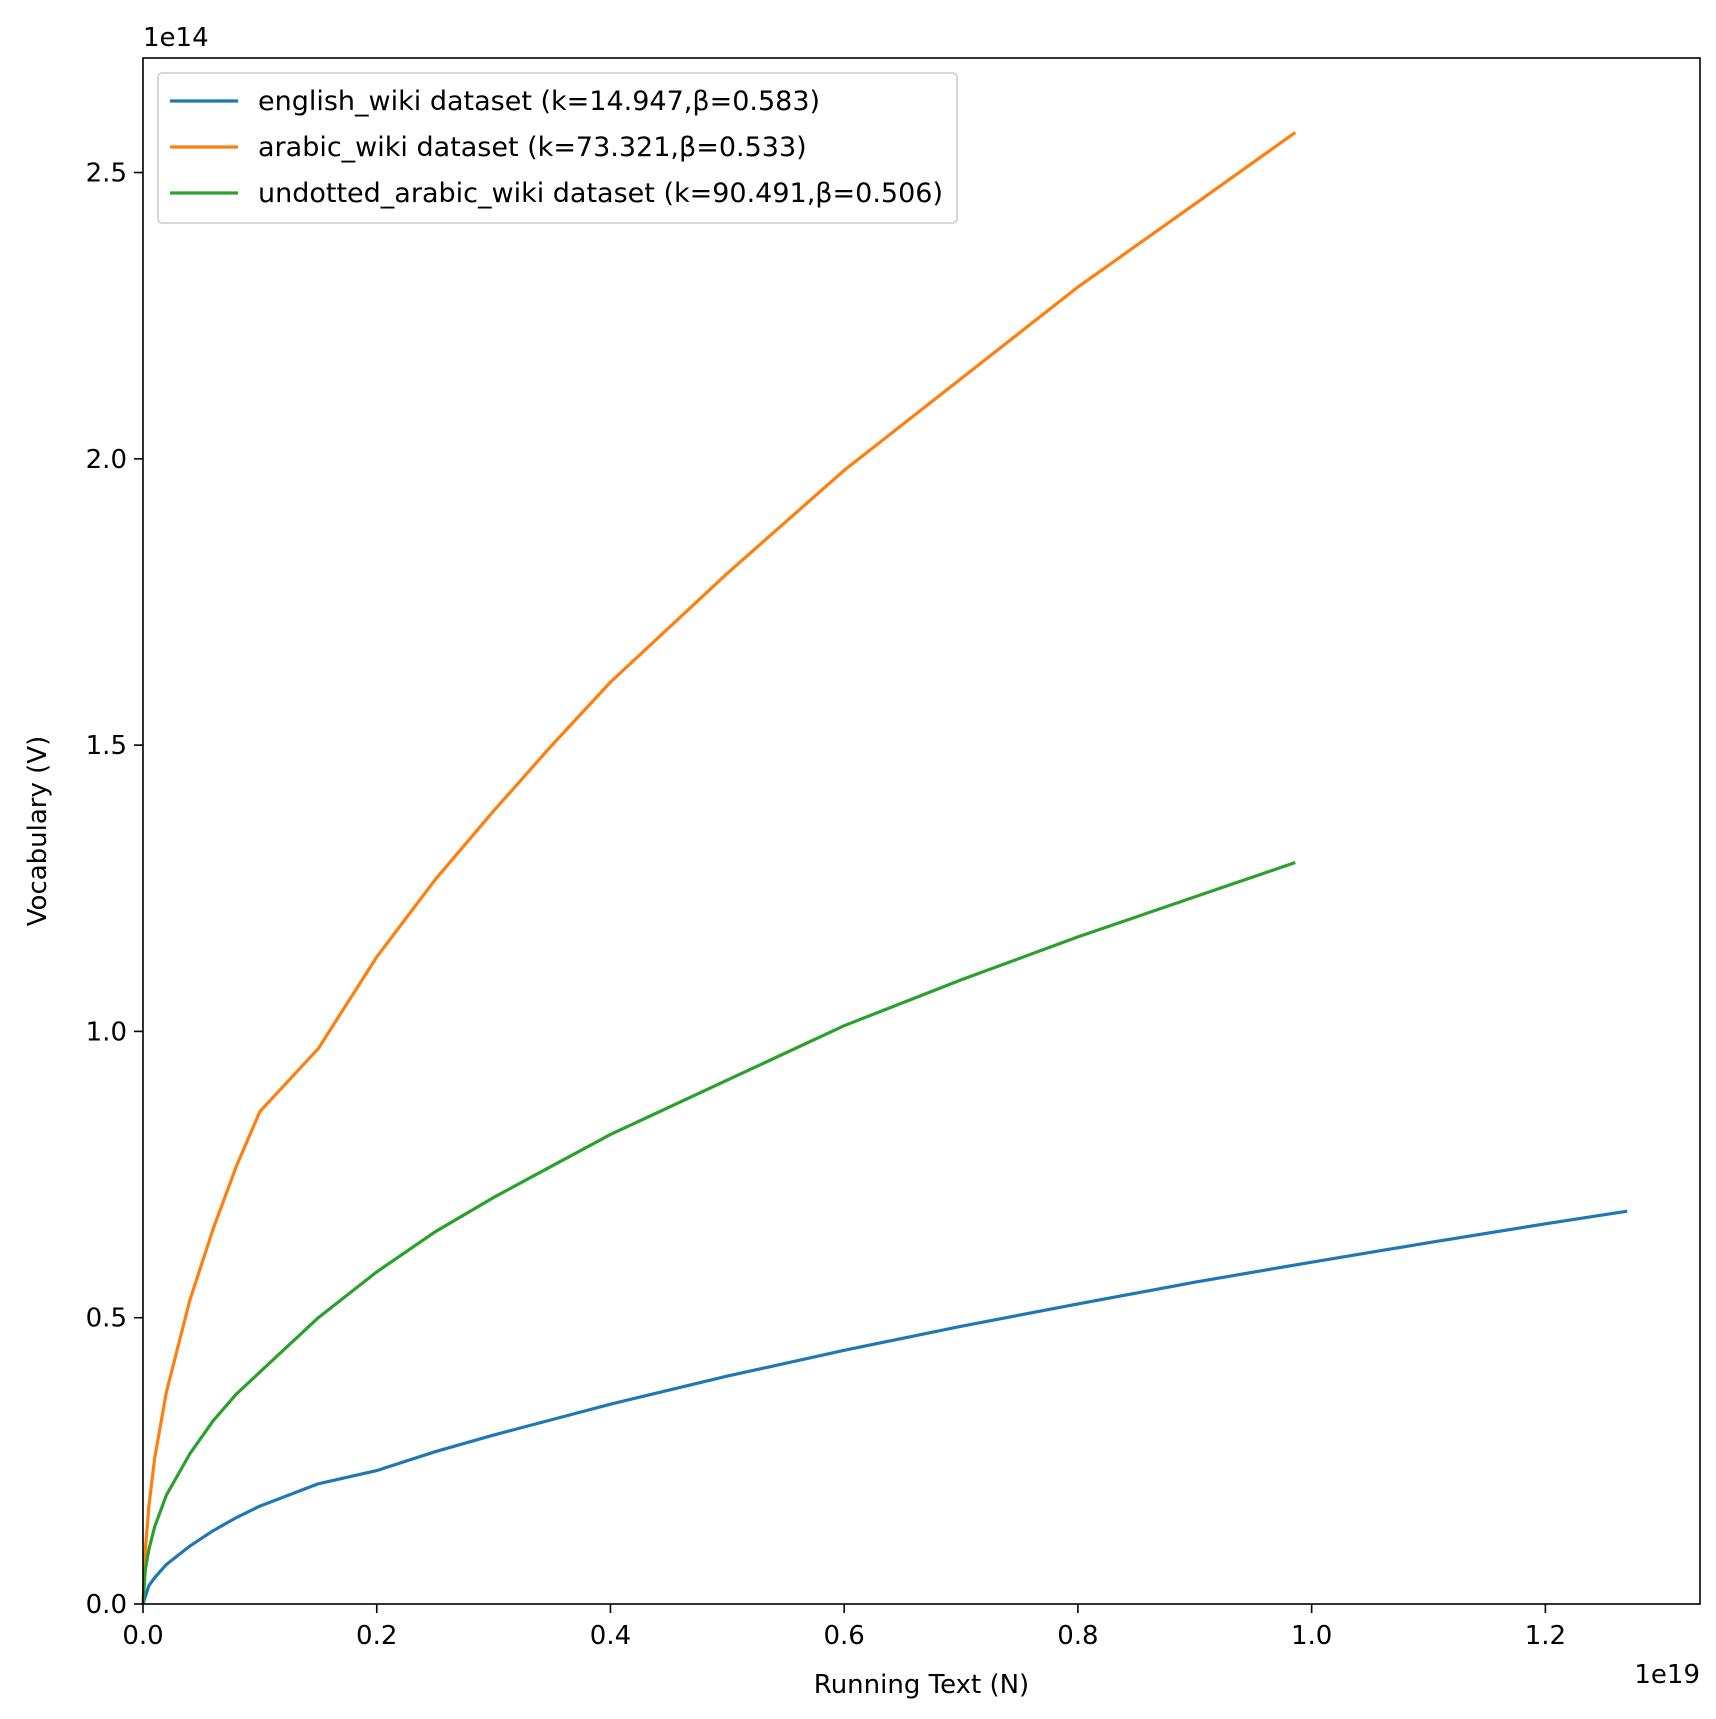 This screenshot has height=1719, width=1716. Describe the element at coordinates (106, 174) in the screenshot. I see `y-tick-label: 2.5` at that location.